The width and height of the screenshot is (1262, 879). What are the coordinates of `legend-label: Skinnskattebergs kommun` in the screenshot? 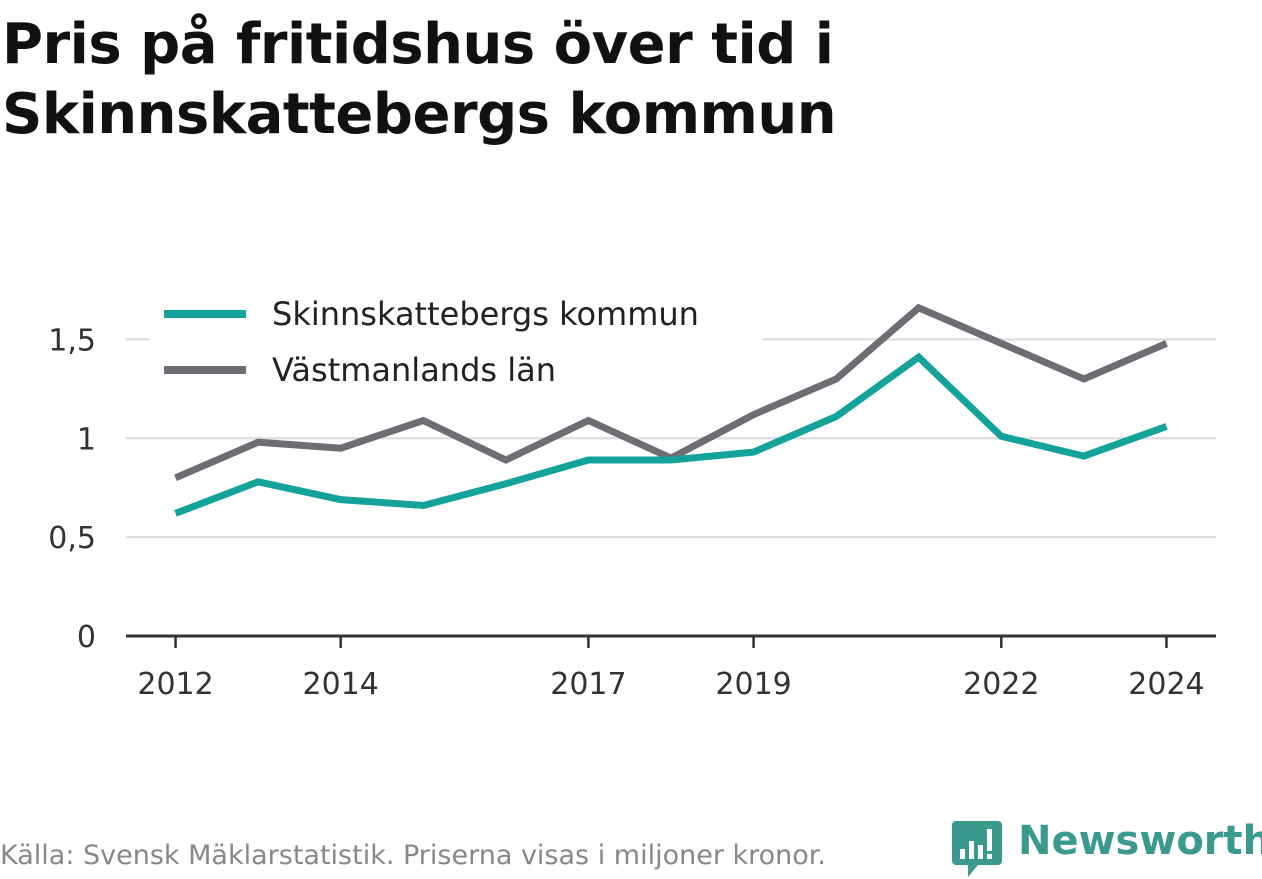 It's located at (485, 314).